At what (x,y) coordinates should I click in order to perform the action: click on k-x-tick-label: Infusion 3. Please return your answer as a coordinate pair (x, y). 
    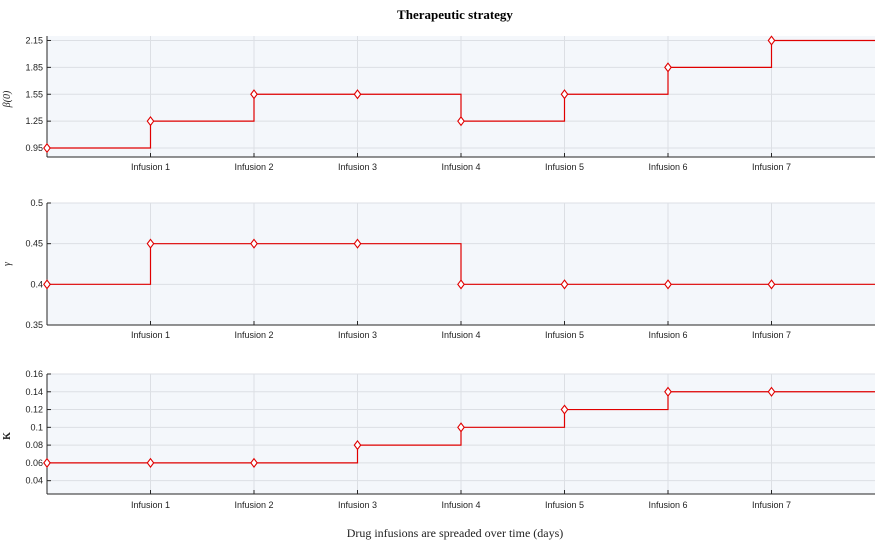
    Looking at the image, I should click on (357, 505).